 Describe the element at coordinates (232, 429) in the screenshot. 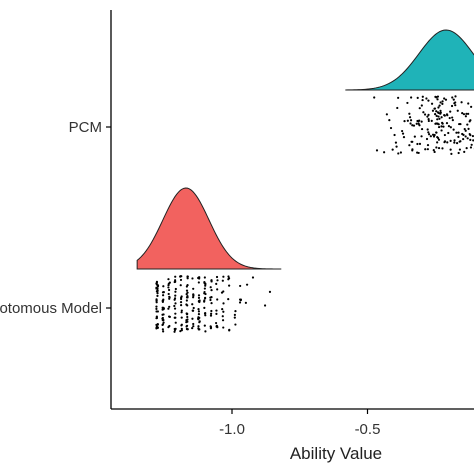

I see `x-tick-label: -1.0` at that location.